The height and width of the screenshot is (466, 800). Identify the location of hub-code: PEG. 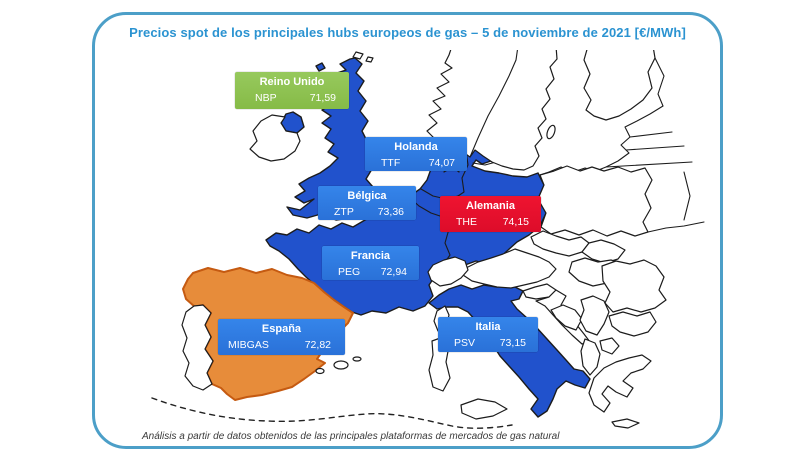
(349, 272).